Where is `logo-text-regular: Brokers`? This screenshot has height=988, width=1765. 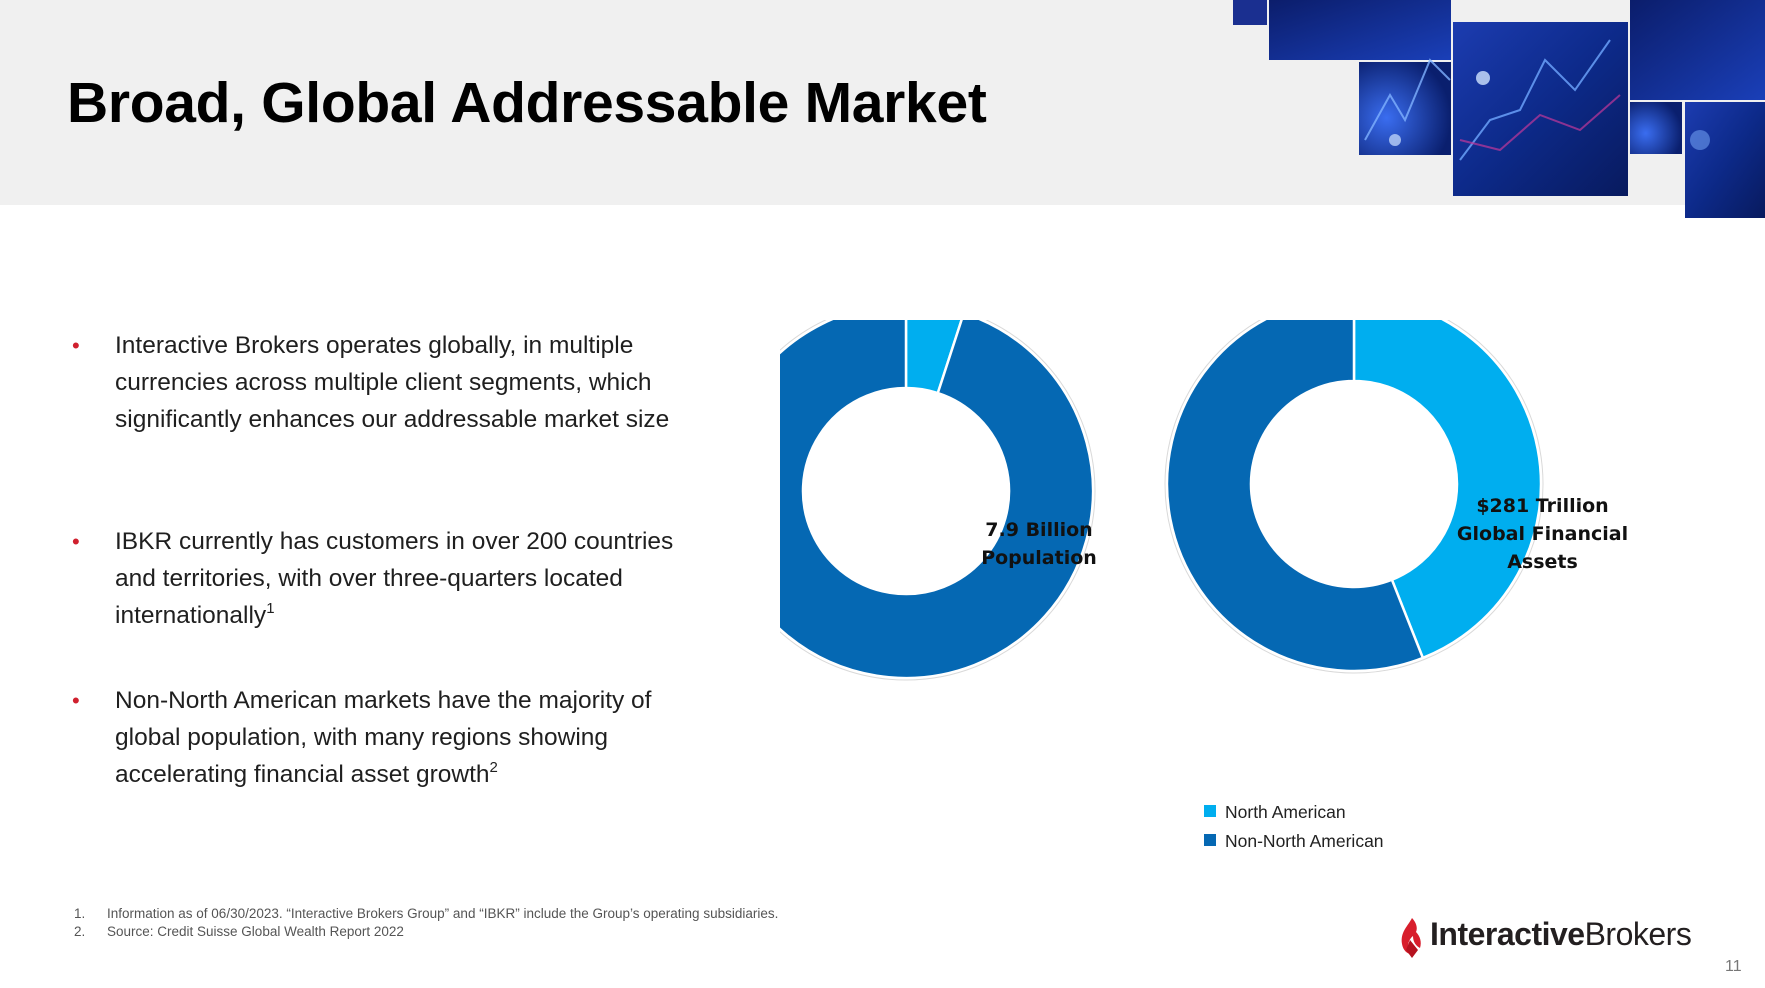
logo-text-regular: Brokers is located at coordinates (1638, 934).